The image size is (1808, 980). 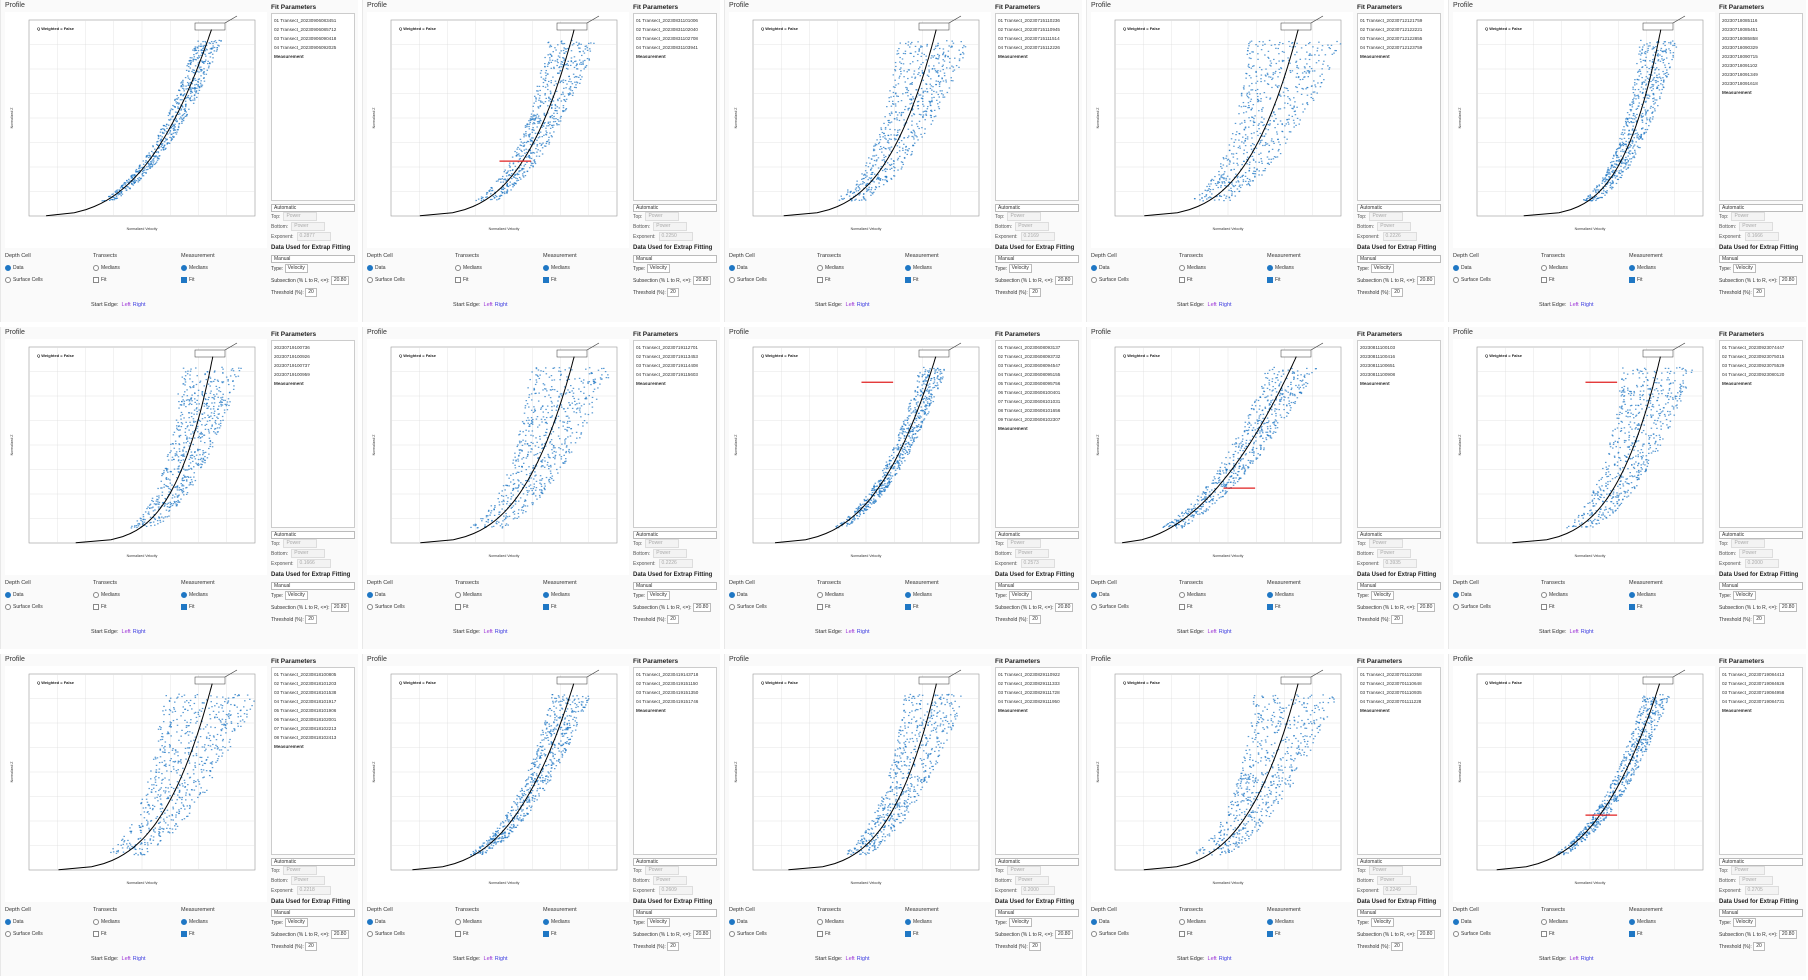 I want to click on transect-item: 07 Transect_20230608101031, so click(x=1029, y=401).